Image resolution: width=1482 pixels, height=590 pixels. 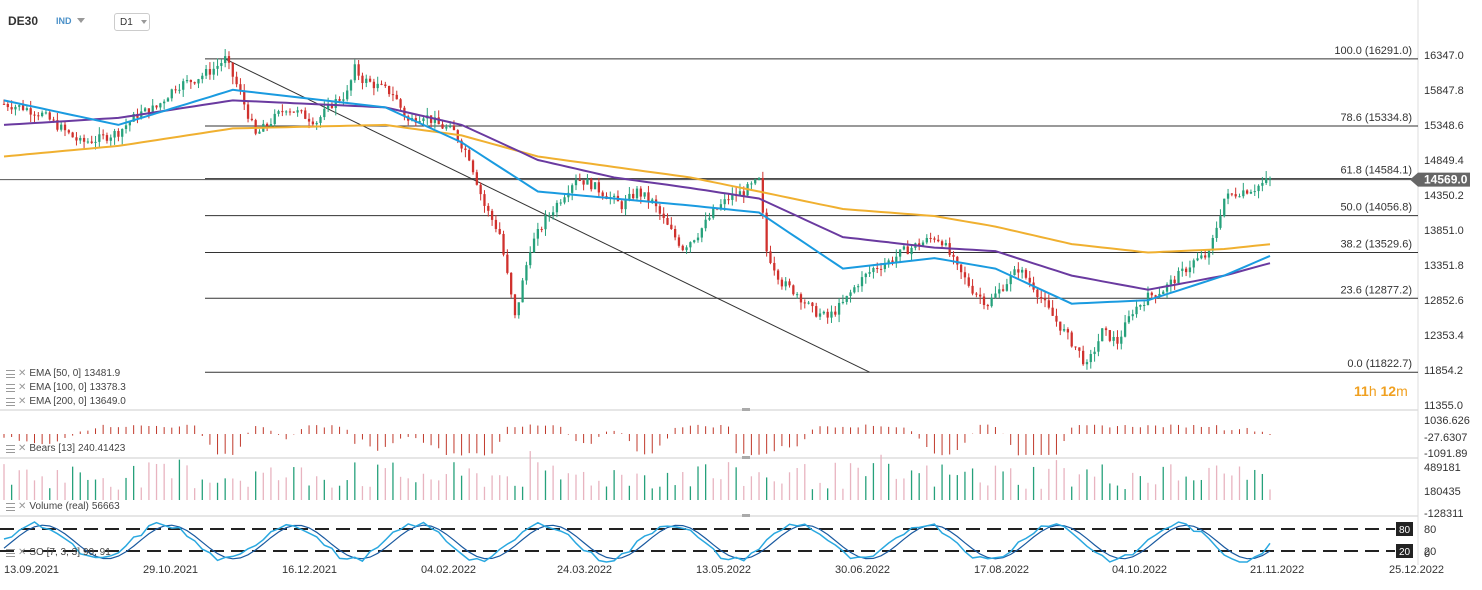 I want to click on bears-legend: ✕ Bears [13] 240.41423, so click(x=65, y=448).